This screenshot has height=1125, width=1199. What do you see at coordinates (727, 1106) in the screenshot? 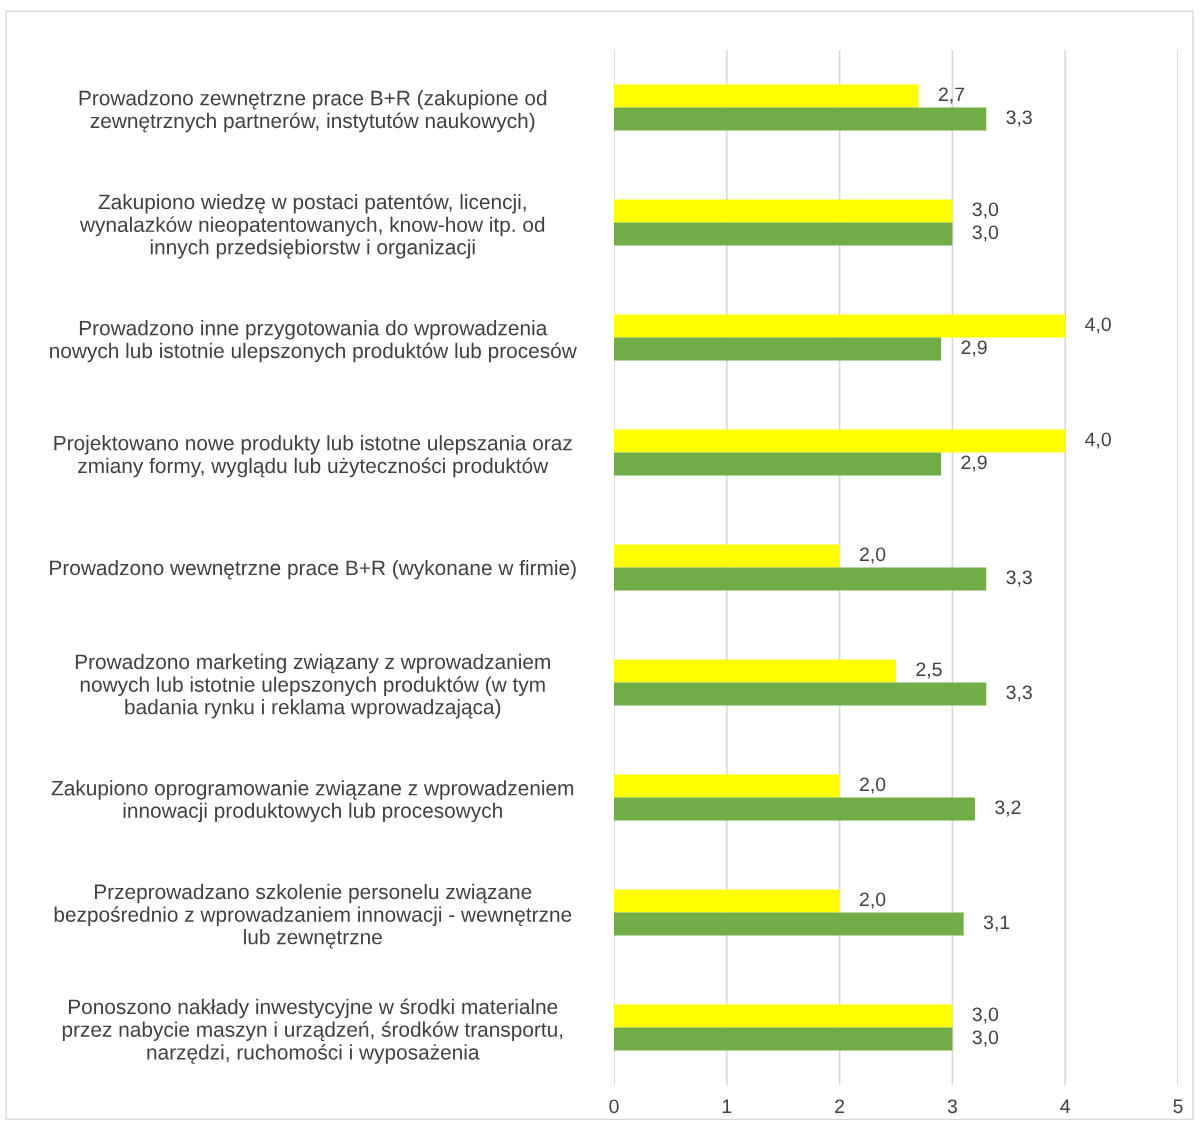
I see `x-tick-label: 1` at bounding box center [727, 1106].